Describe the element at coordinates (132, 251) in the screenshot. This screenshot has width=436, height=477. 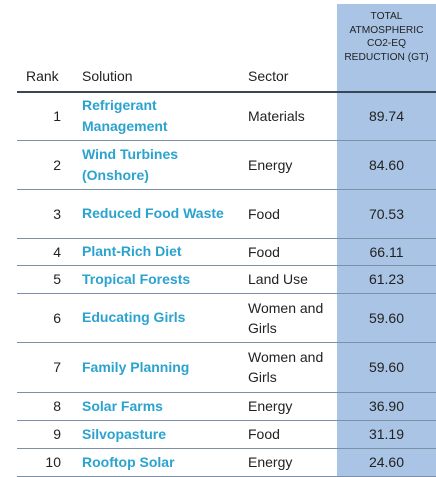
I see `solution-cell: Plant-Rich Diet` at that location.